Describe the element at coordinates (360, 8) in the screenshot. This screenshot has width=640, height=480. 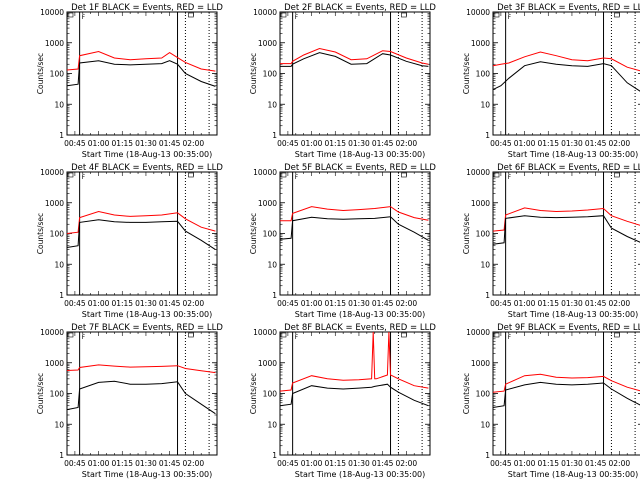
I see `panel-title: Det 2F BLACK = Events, RED = LLD` at that location.